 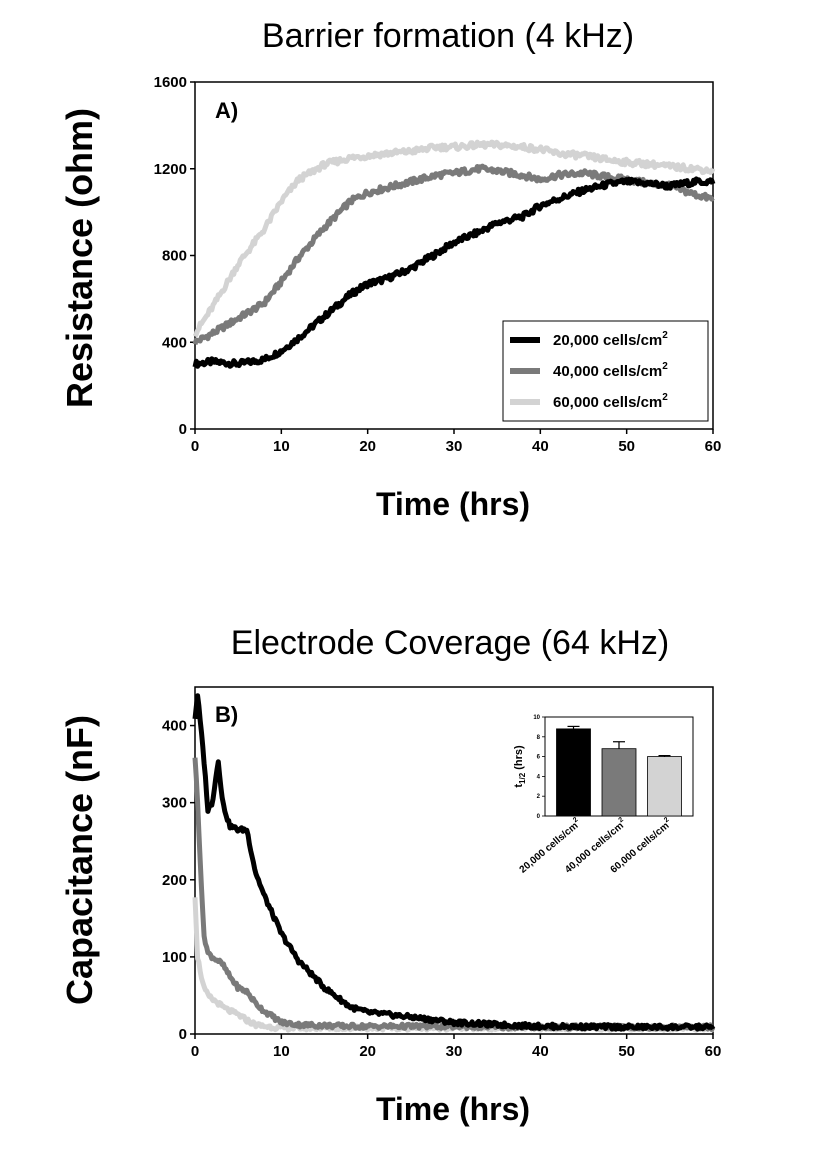 What do you see at coordinates (174, 256) in the screenshot?
I see `y-tick-label: 800` at bounding box center [174, 256].